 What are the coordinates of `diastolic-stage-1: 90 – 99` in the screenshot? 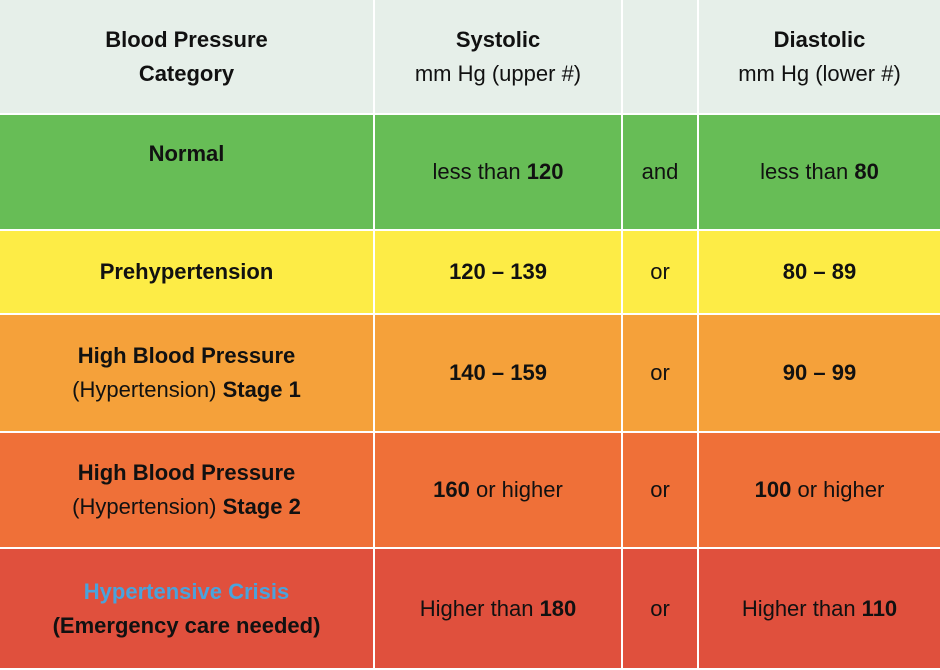 It's located at (819, 374).